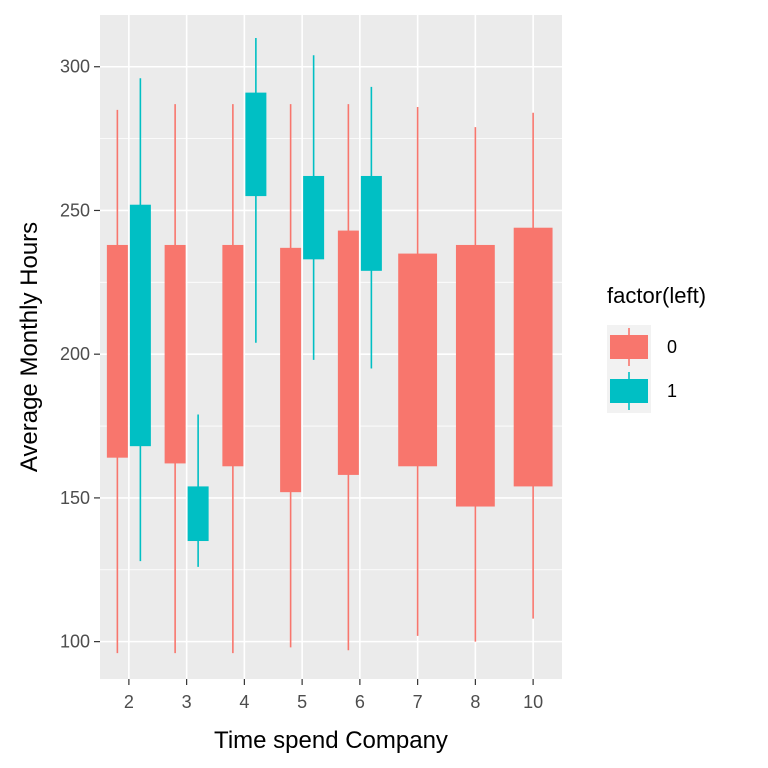 The image size is (768, 768). What do you see at coordinates (75, 642) in the screenshot?
I see `y-tick-label: 100` at bounding box center [75, 642].